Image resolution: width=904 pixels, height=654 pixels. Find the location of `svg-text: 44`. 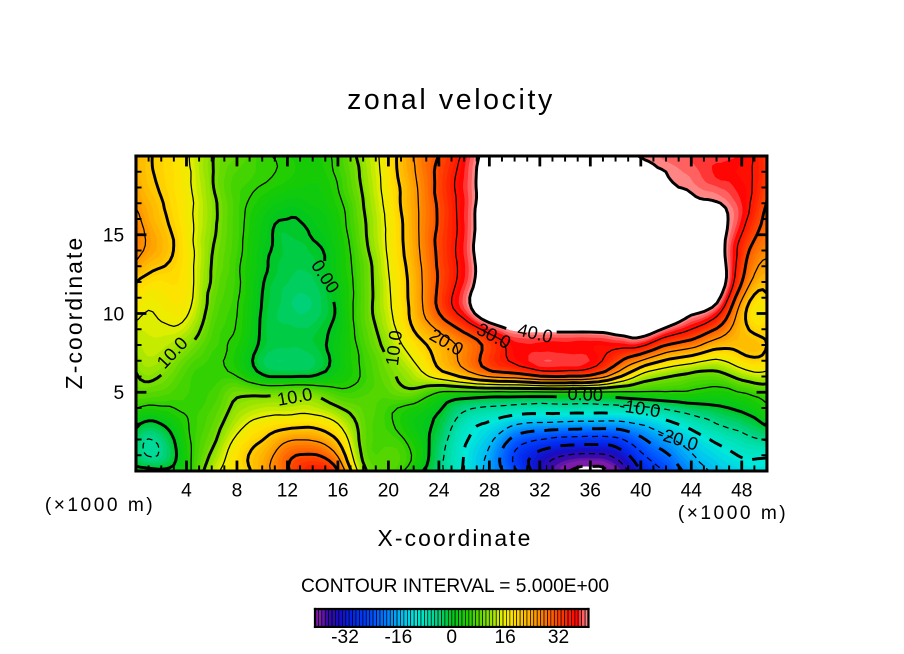

svg-text: 44 is located at coordinates (692, 491).